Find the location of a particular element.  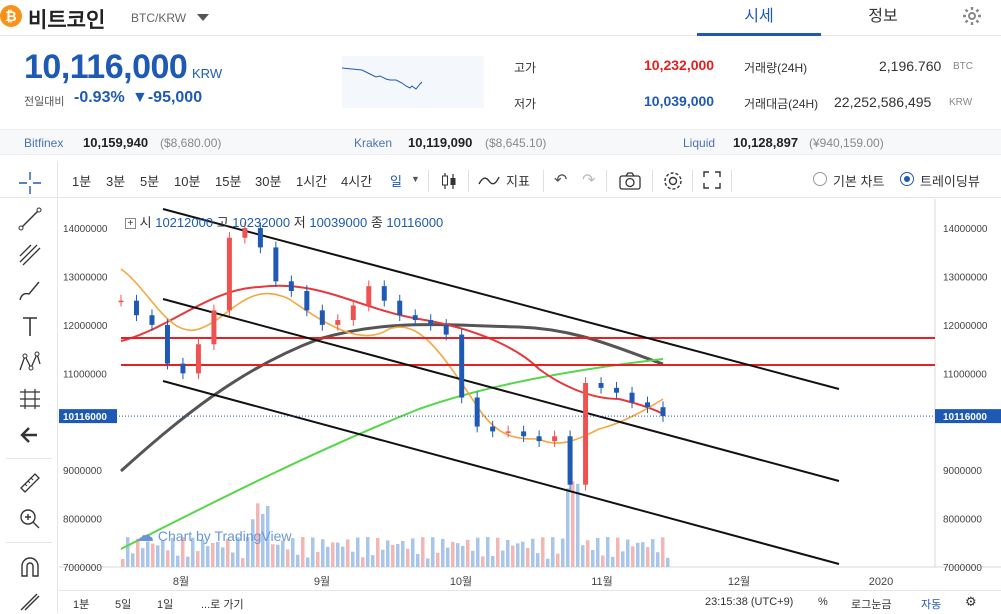

range-1m: 1분 is located at coordinates (81, 605).